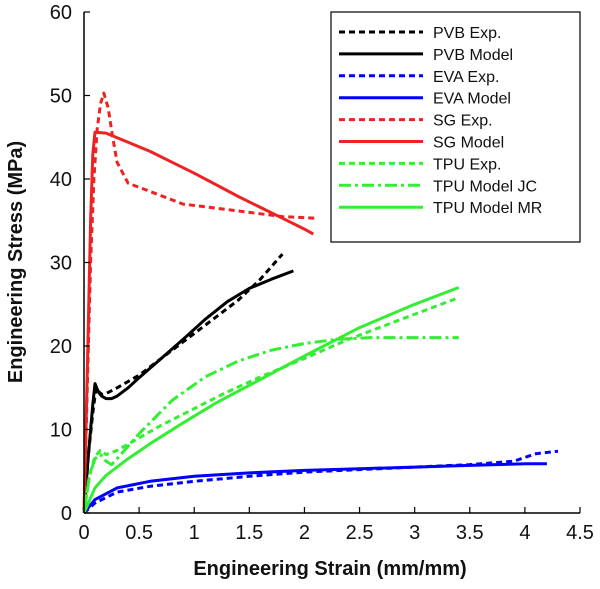  Describe the element at coordinates (466, 77) in the screenshot. I see `legend-label: EVA Exp.` at that location.